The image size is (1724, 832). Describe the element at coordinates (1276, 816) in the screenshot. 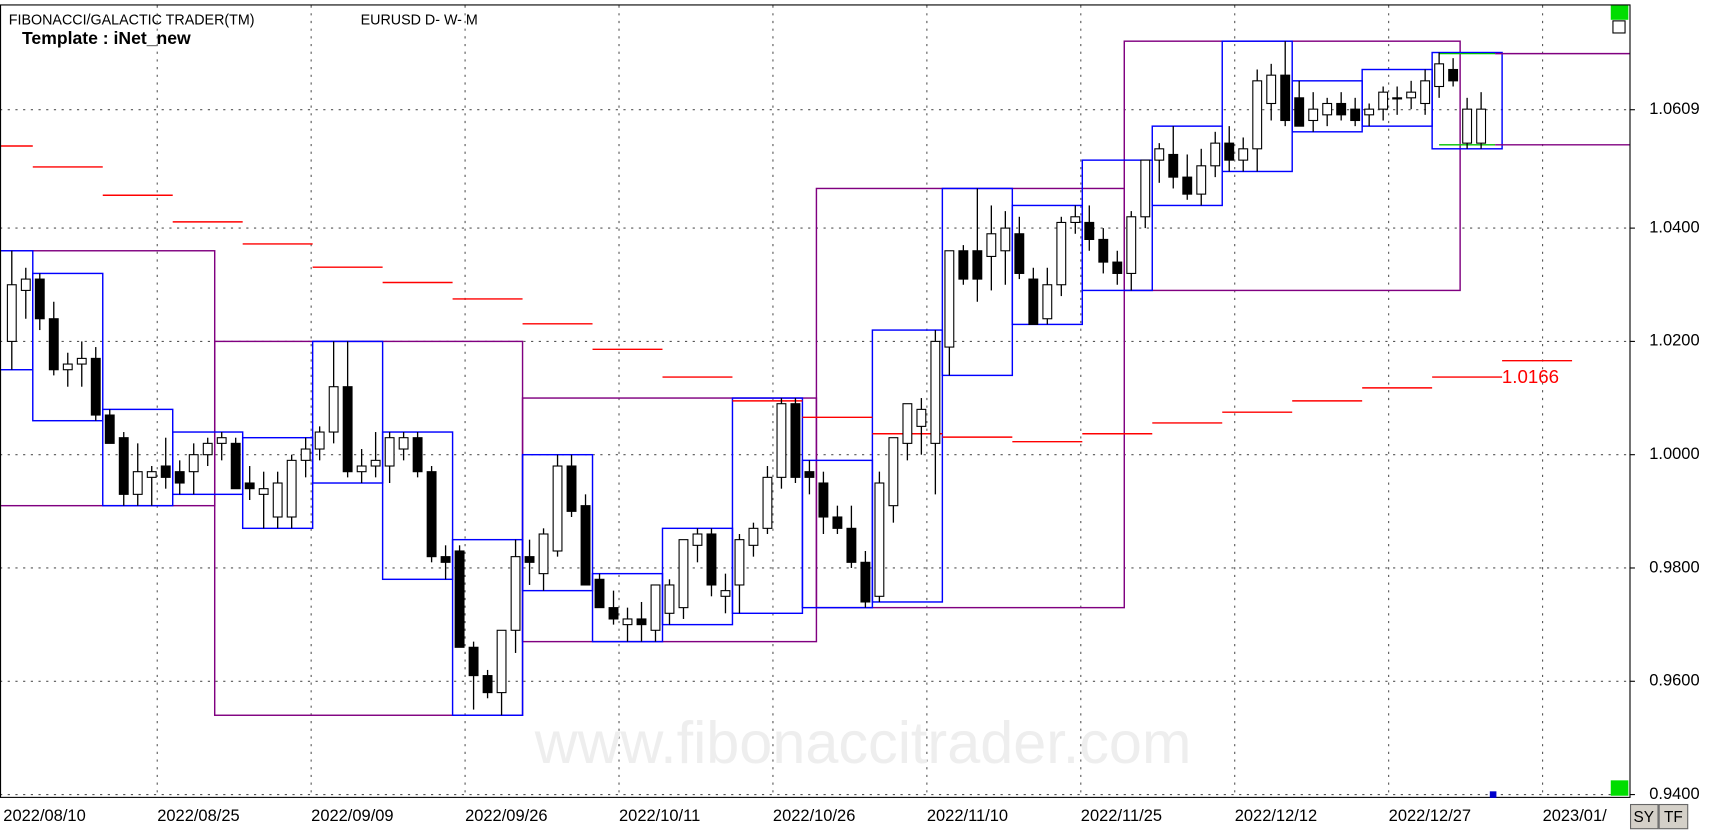

I see `x-tick-label: 2022/12/12` at that location.